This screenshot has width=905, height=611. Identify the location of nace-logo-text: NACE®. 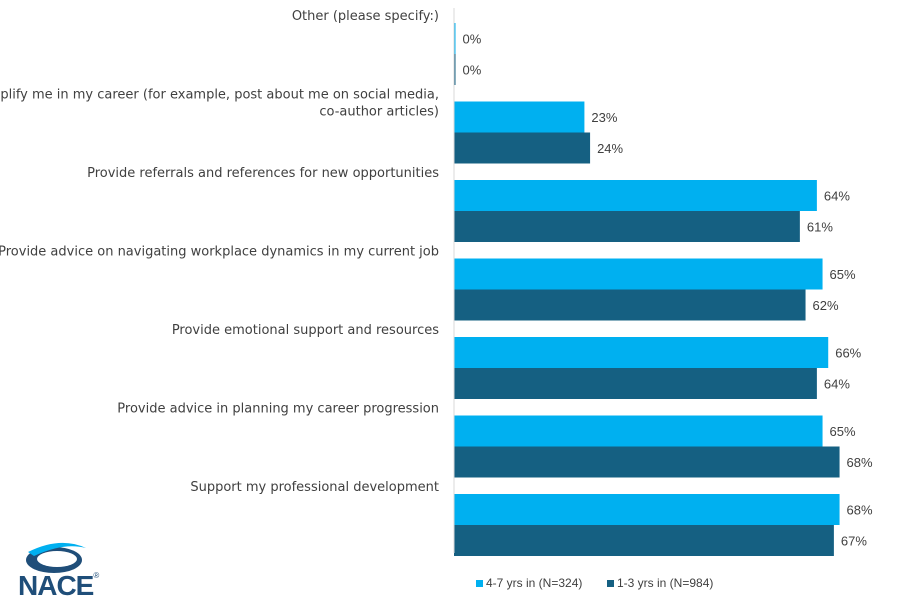
(58, 585).